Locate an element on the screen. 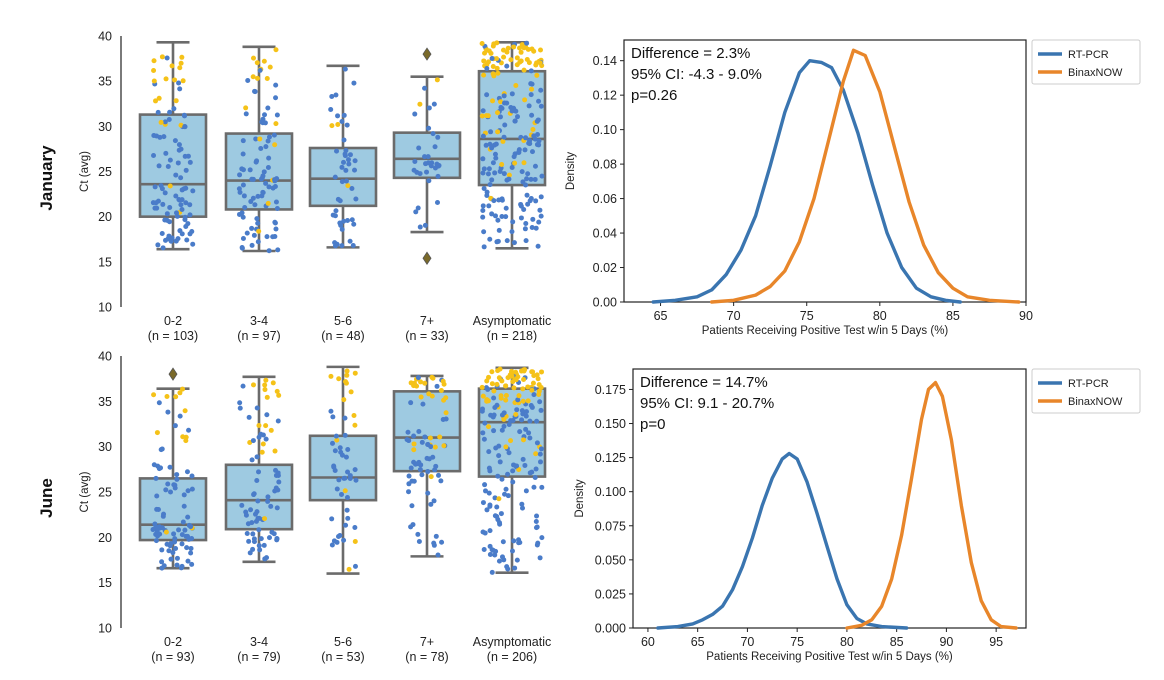 The image size is (1164, 680). y-tick-label: 0.04 is located at coordinates (605, 234).